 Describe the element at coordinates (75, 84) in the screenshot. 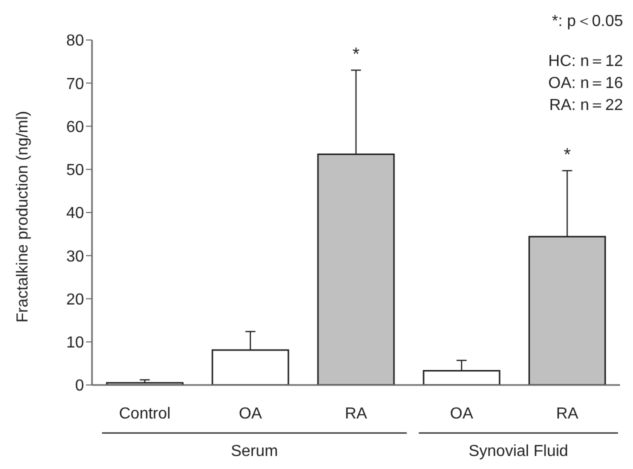

I see `y-tick-label: 70` at that location.